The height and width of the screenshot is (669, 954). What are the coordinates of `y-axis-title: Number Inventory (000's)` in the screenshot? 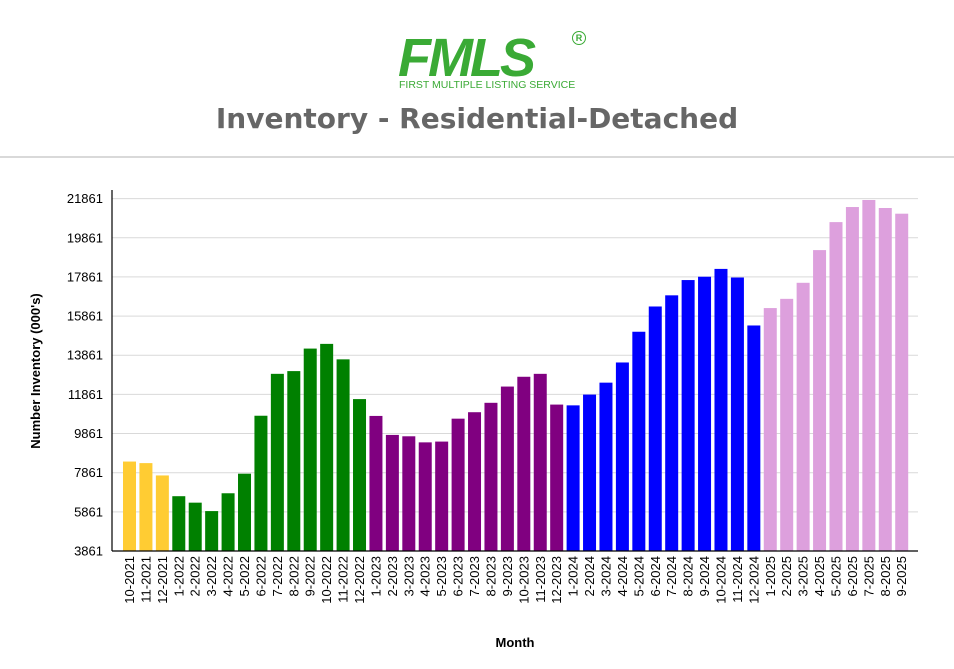 It's located at (35, 371).